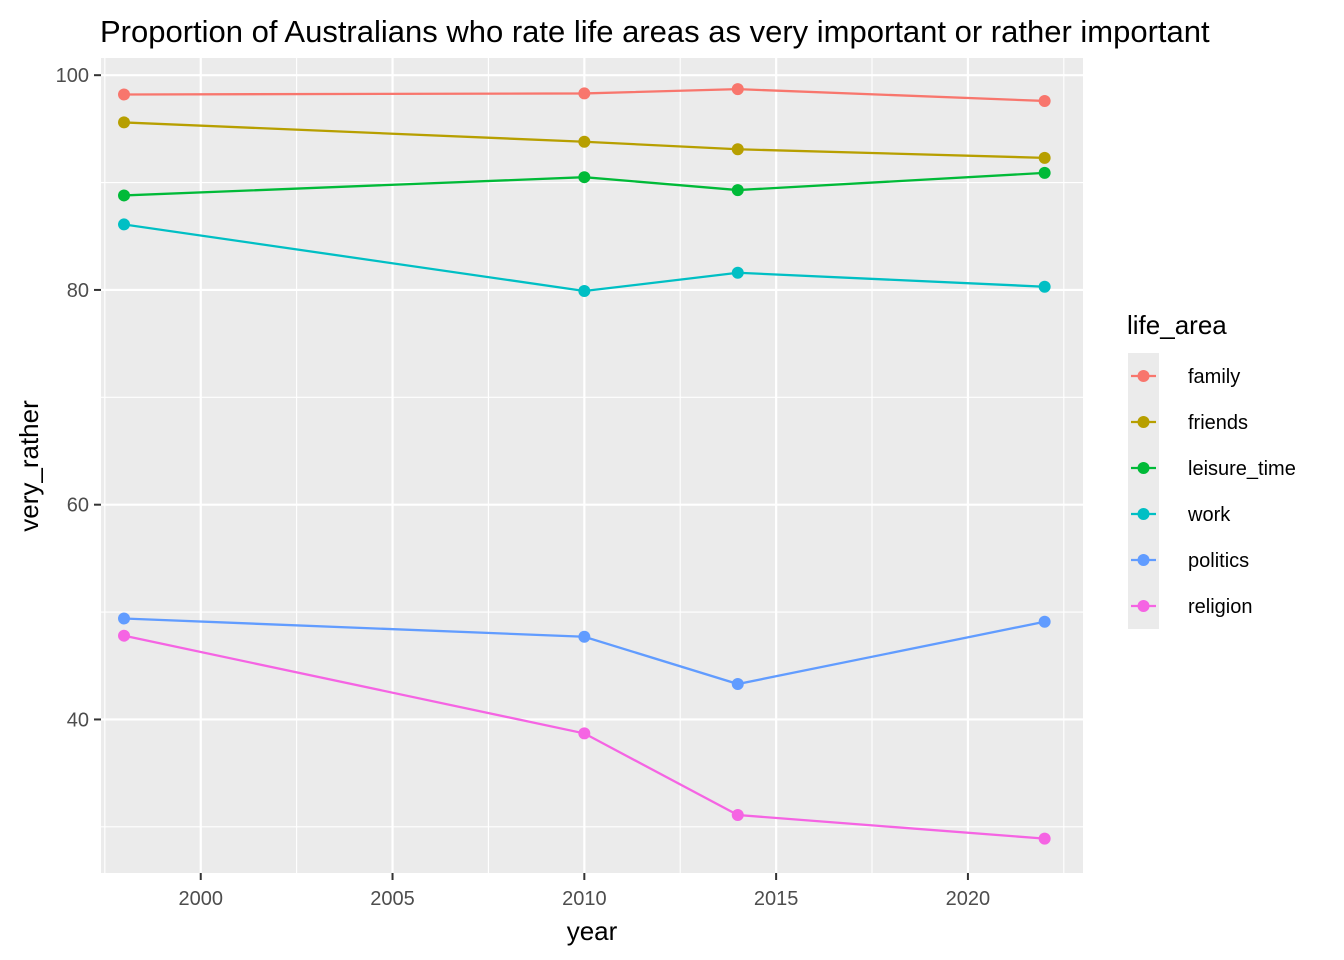  I want to click on legend-label-religion: religion, so click(1220, 607).